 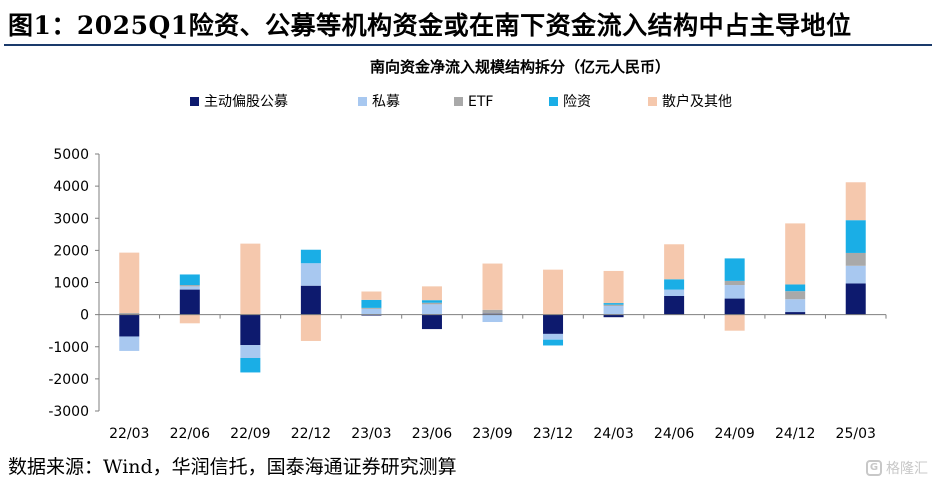 I want to click on legend-label: 险资, so click(x=577, y=102).